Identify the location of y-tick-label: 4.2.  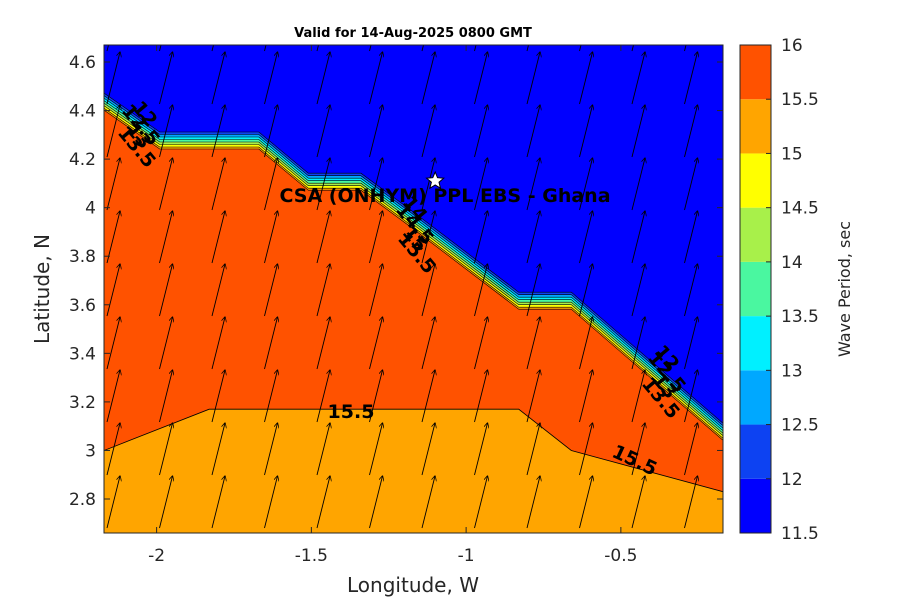
(82, 160).